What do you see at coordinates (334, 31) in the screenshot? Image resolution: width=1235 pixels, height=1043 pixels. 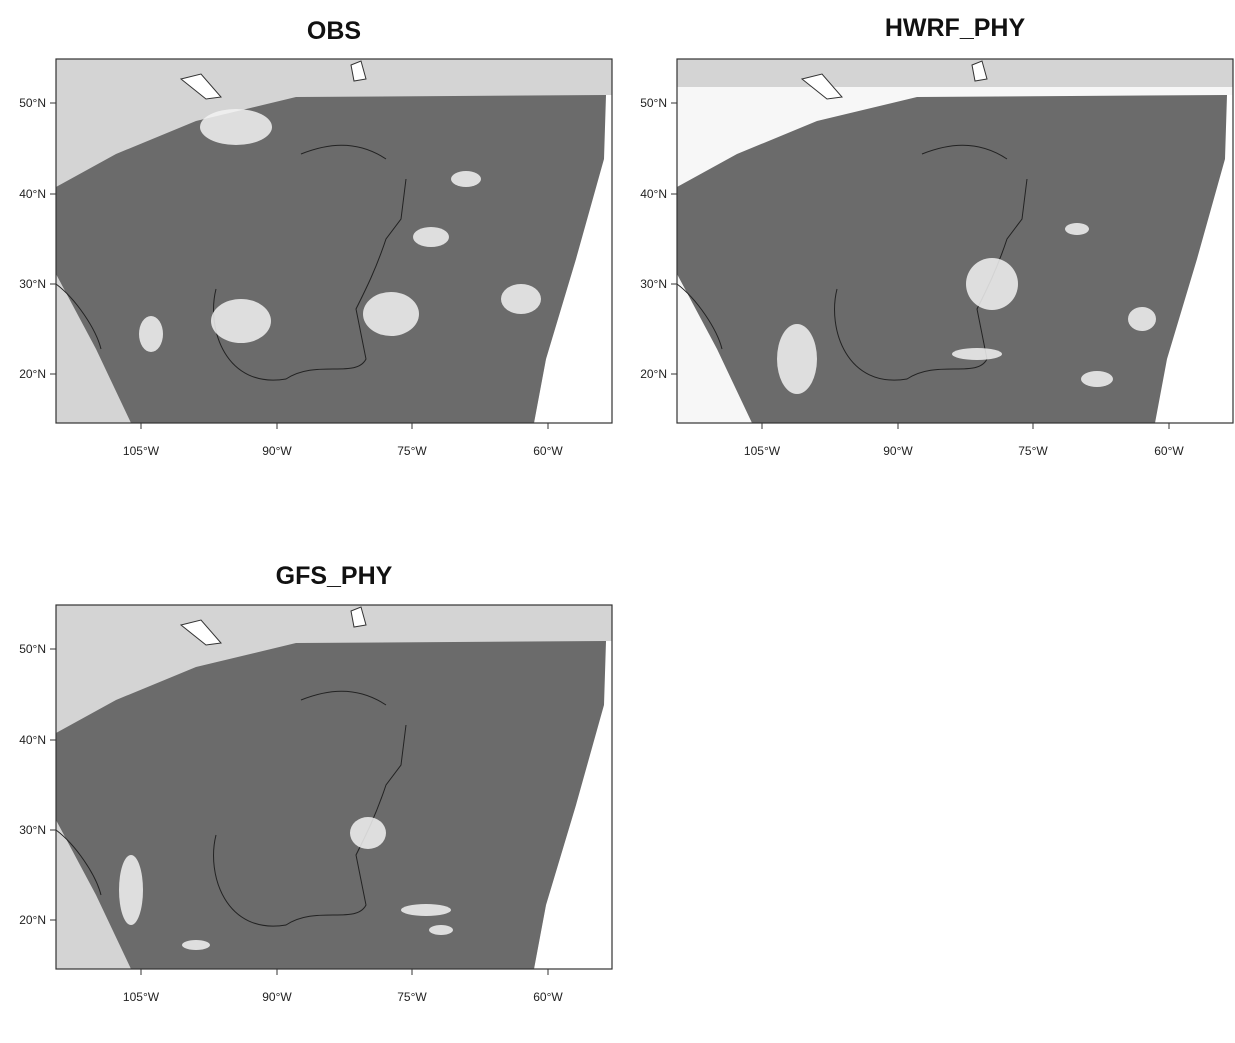 I see `panel-title: OBS` at bounding box center [334, 31].